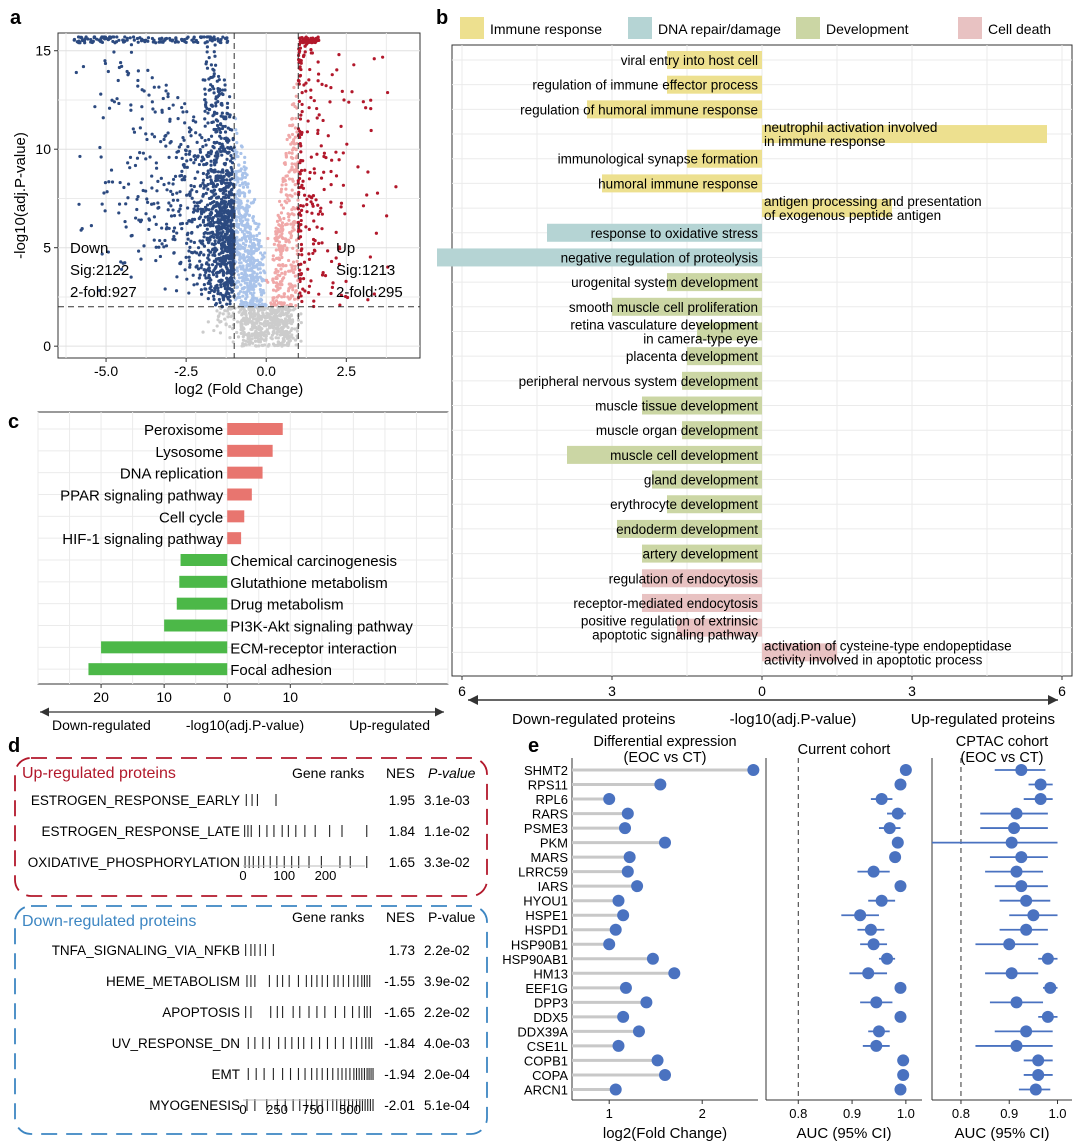 The height and width of the screenshot is (1147, 1080). I want to click on rank-axis-label: 0, so click(242, 1109).